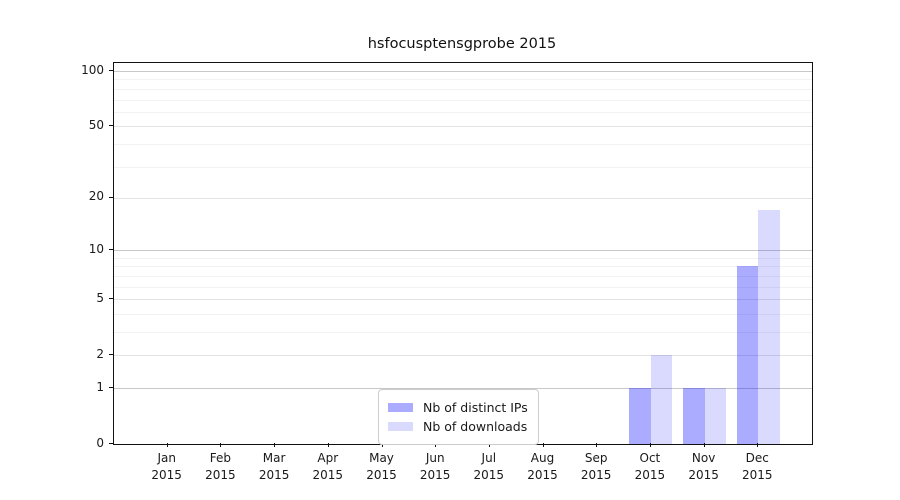 The width and height of the screenshot is (900, 500). Describe the element at coordinates (96, 124) in the screenshot. I see `y-axis-tick-label: 50` at that location.